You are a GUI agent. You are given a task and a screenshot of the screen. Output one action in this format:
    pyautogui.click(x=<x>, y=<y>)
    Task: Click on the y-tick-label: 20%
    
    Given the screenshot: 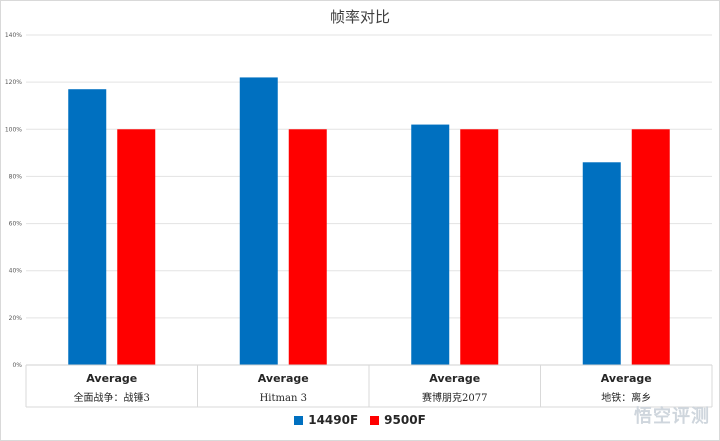 What is the action you would take?
    pyautogui.click(x=16, y=318)
    